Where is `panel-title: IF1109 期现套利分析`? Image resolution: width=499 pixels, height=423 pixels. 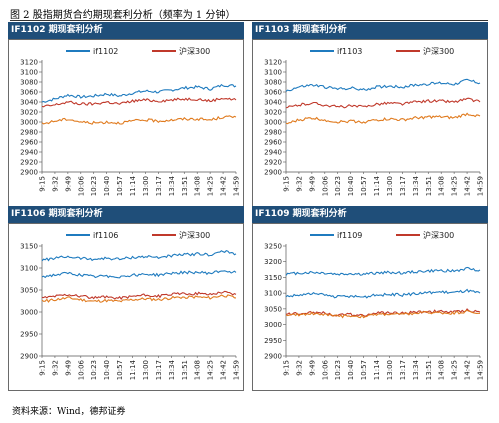 panel-title: IF1109 期现套利分析 is located at coordinates (370, 214).